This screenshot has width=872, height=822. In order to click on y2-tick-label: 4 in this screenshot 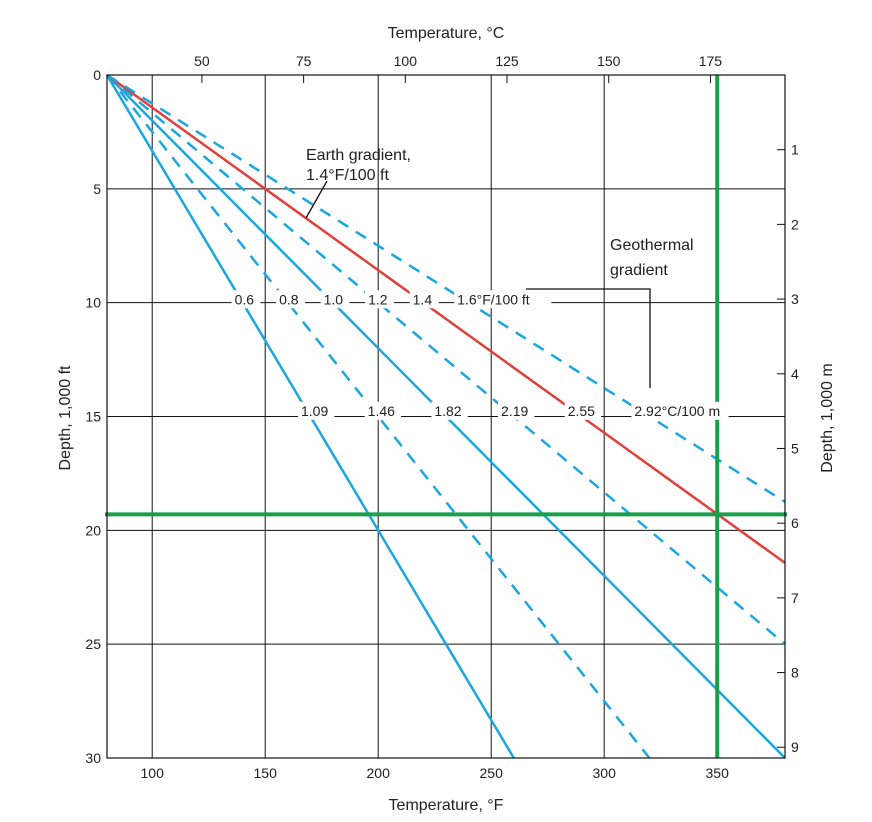, I will do `click(795, 374)`.